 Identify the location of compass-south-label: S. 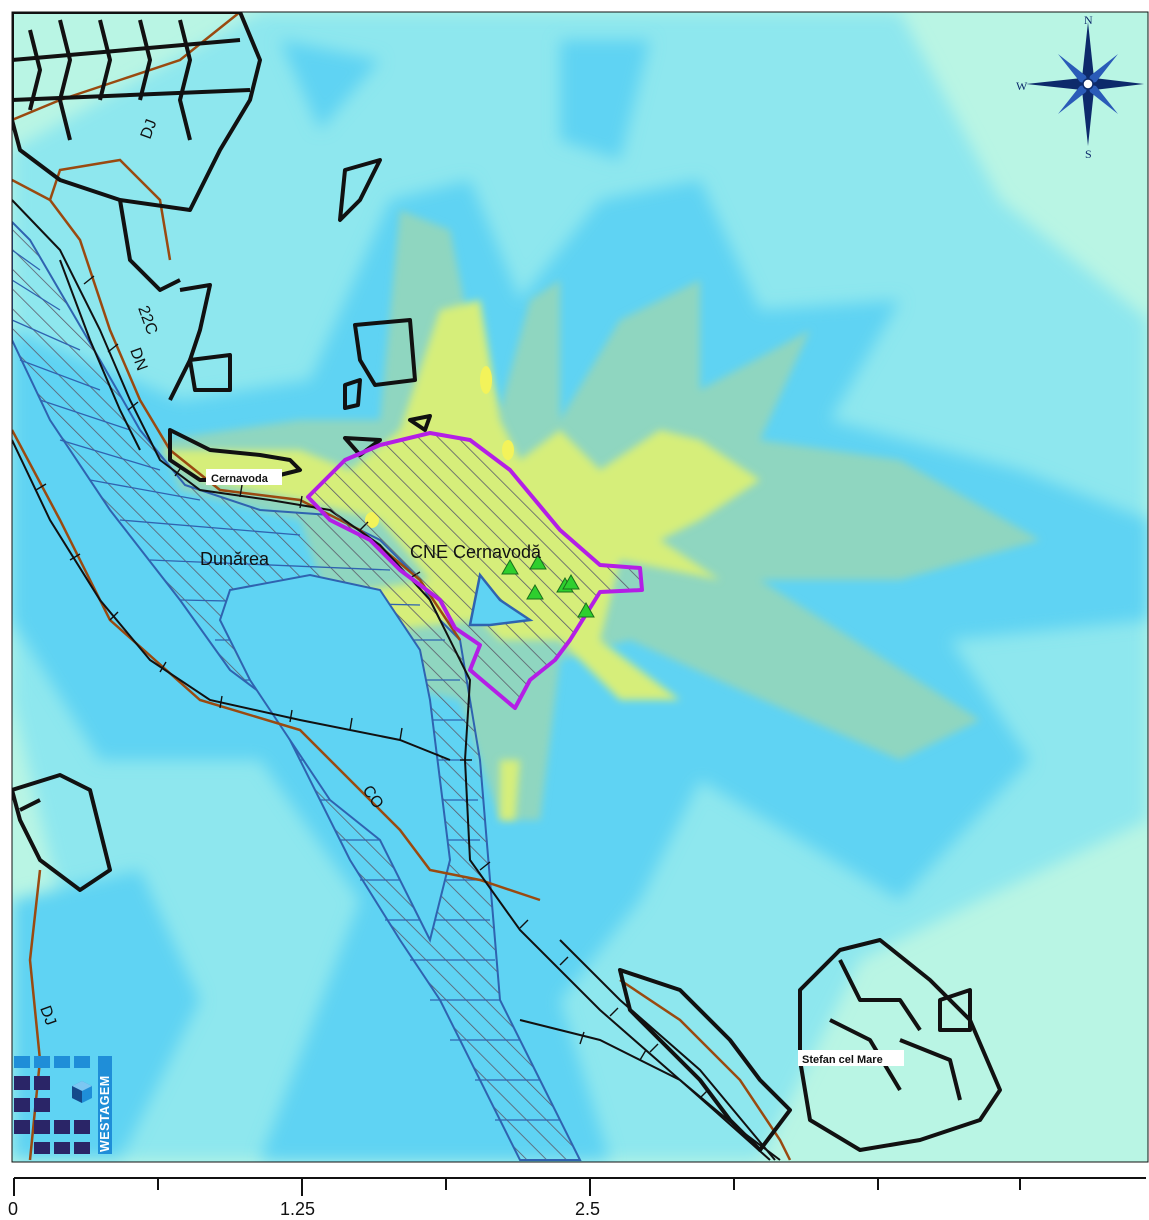
(1088, 154).